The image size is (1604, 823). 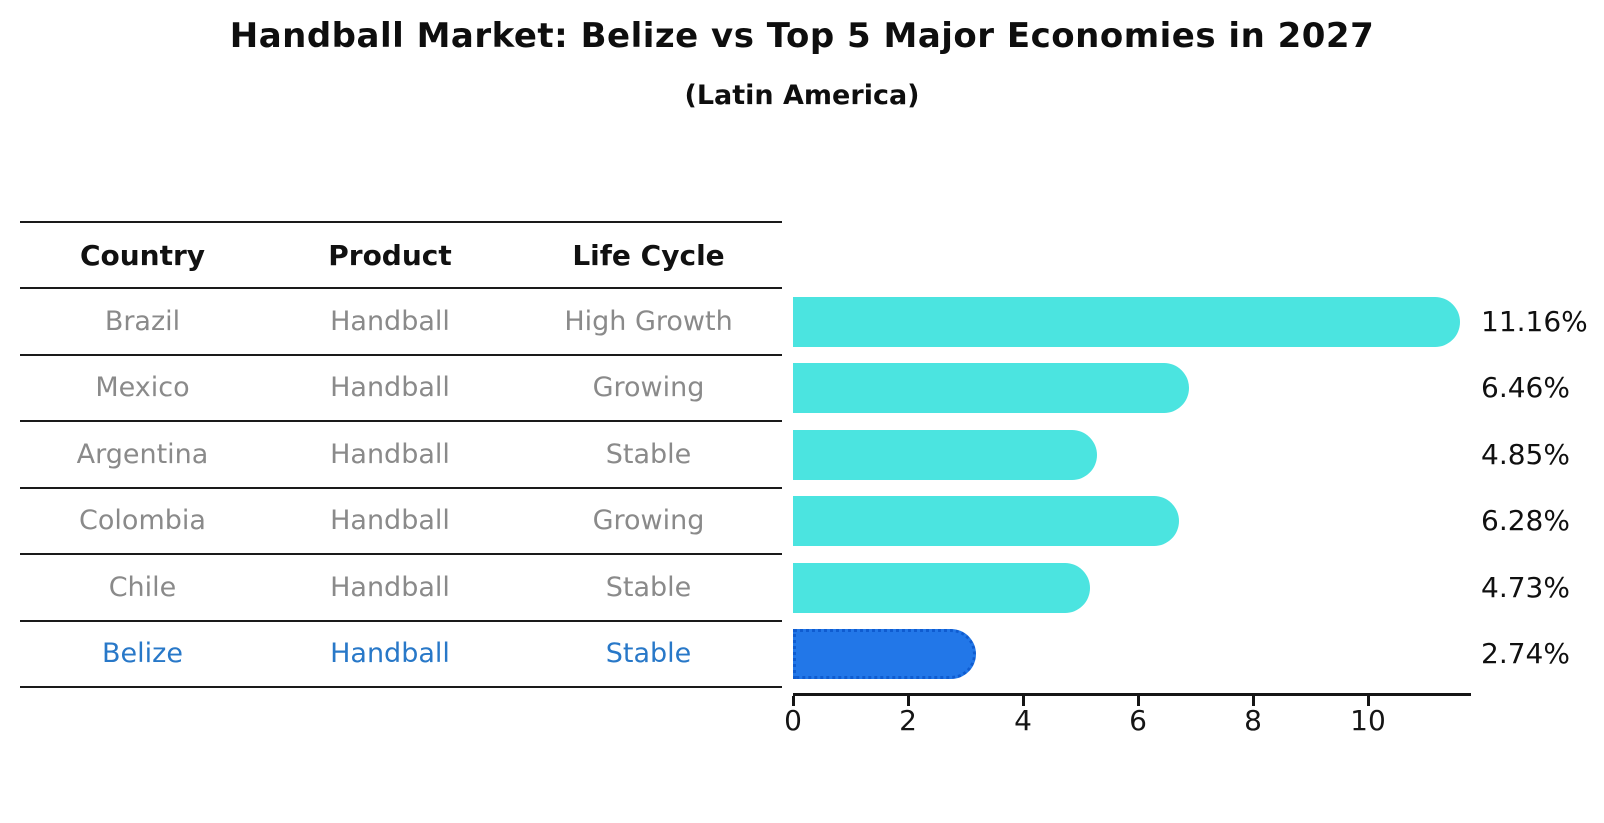 What do you see at coordinates (991, 388) in the screenshot?
I see `bar-mexico` at bounding box center [991, 388].